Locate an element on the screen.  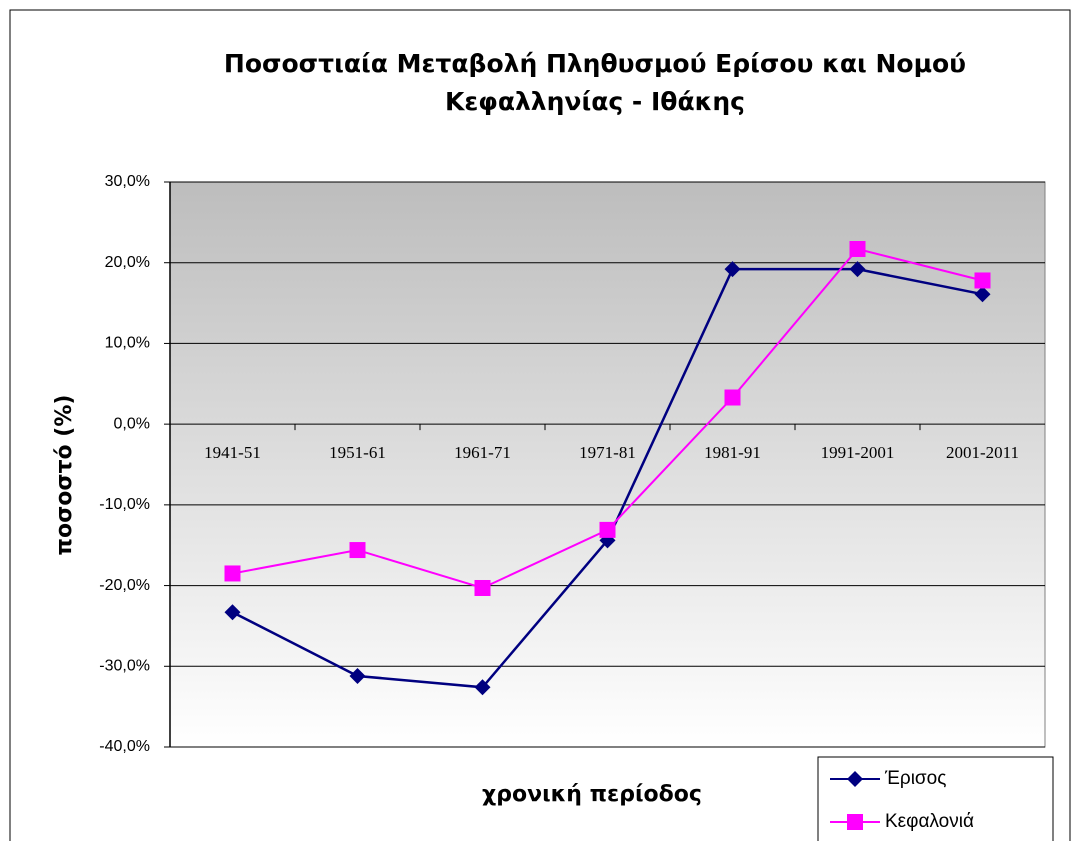
y-tick-label: -30,0% is located at coordinates (124, 666).